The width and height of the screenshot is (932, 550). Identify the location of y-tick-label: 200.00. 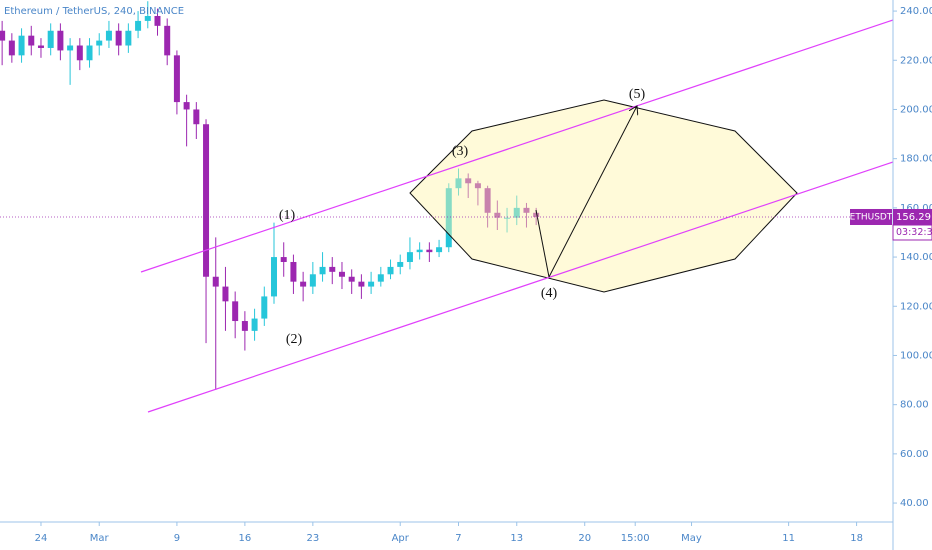
(916, 109).